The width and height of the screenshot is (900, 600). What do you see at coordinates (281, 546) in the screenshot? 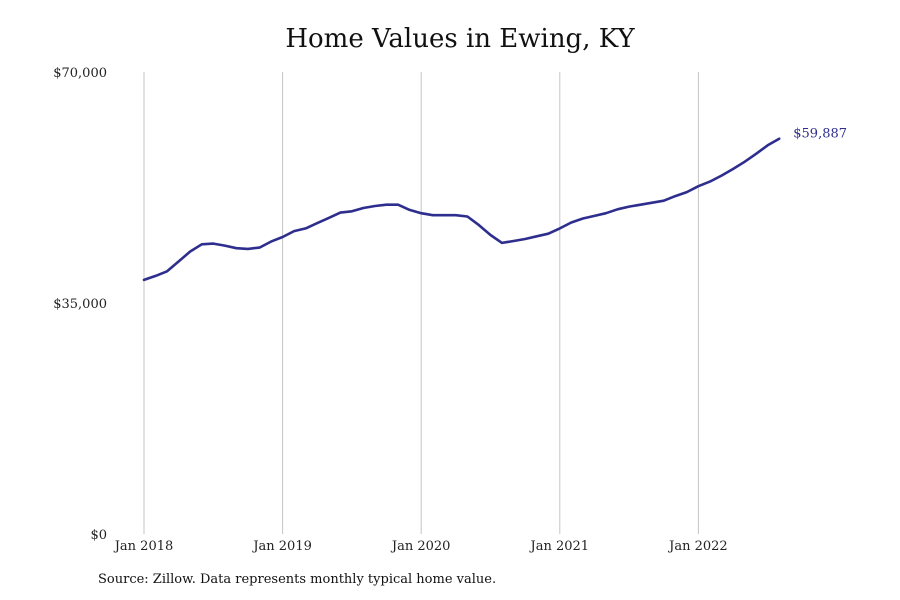
I see `x-tick-label: Jan 2019` at bounding box center [281, 546].